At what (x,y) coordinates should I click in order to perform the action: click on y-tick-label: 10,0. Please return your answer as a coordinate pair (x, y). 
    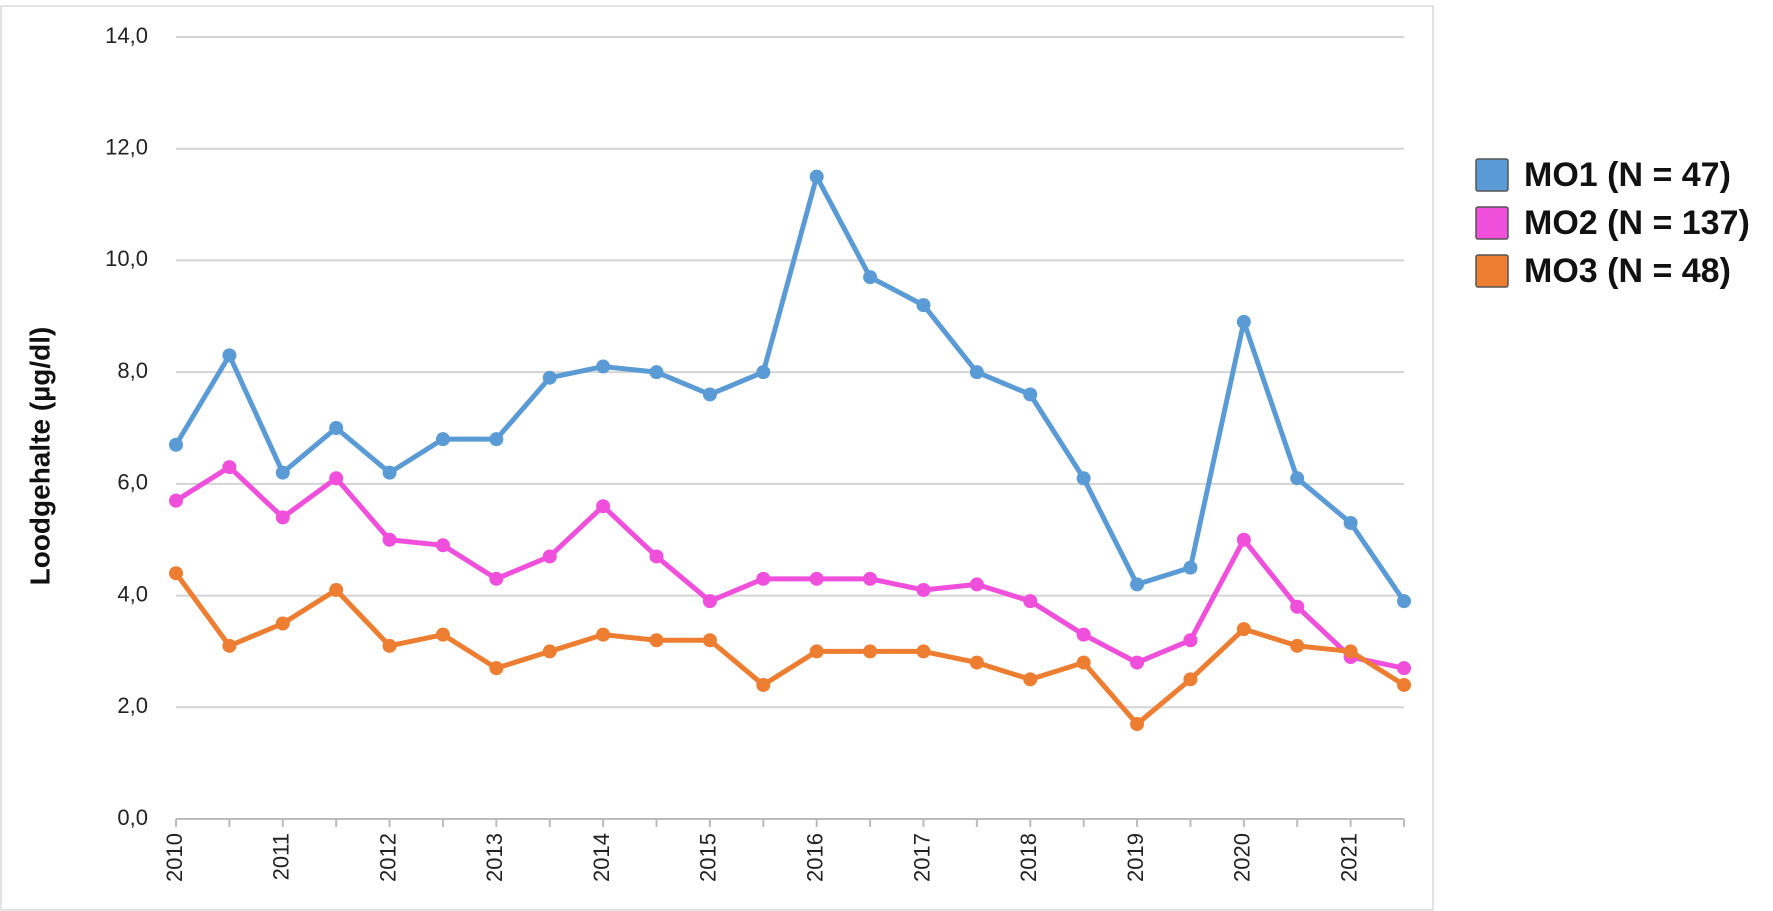
    Looking at the image, I should click on (126, 258).